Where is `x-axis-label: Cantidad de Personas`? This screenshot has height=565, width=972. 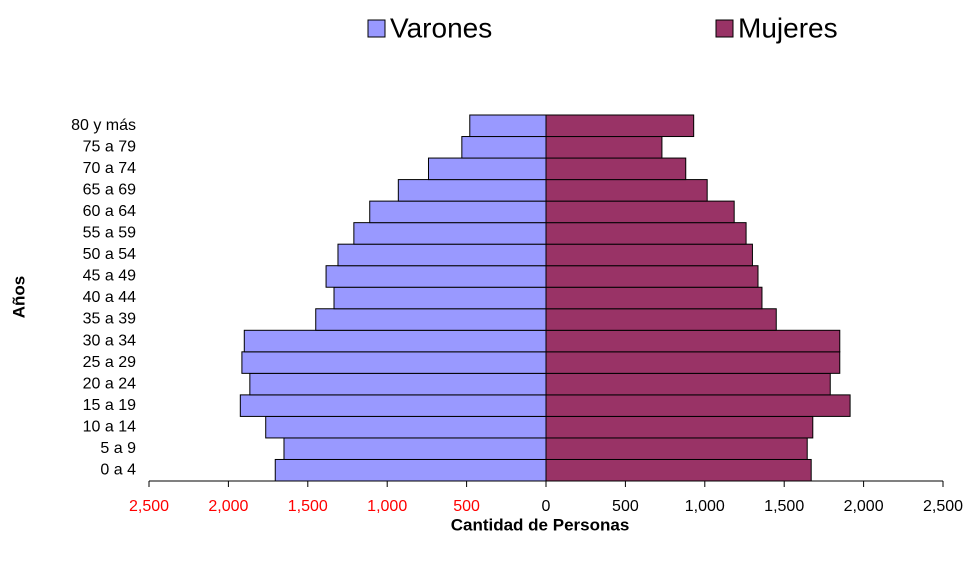
x-axis-label: Cantidad de Personas is located at coordinates (540, 524).